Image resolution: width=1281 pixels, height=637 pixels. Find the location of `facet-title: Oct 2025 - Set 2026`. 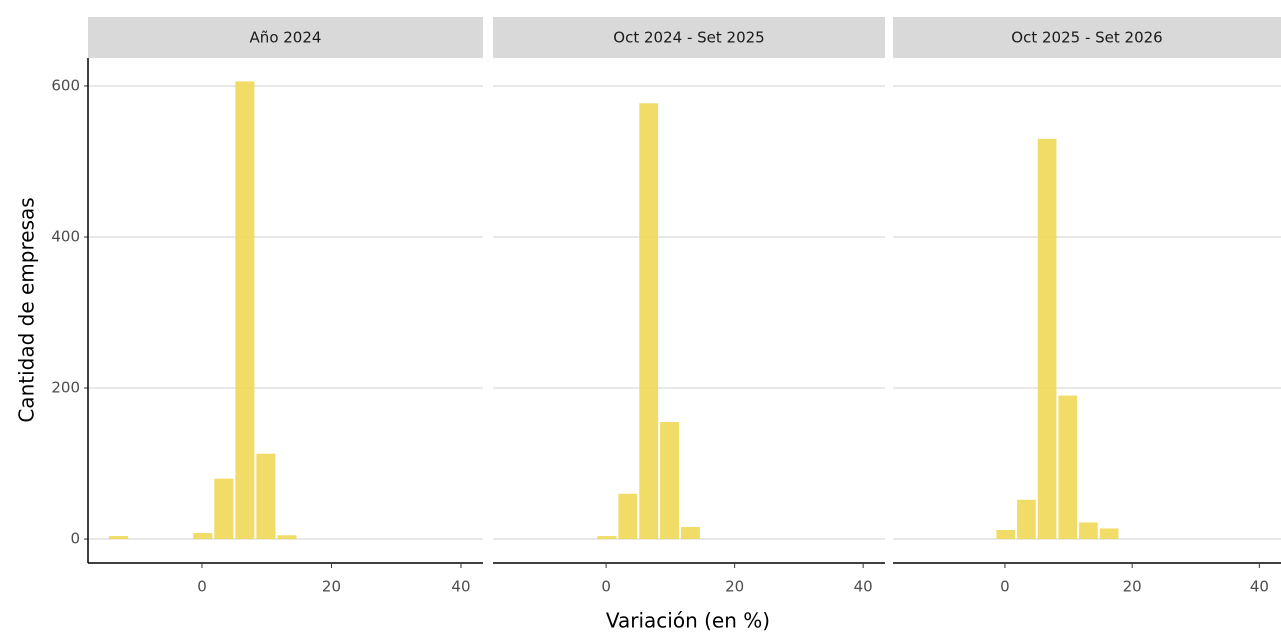

facet-title: Oct 2025 - Set 2026 is located at coordinates (1086, 38).